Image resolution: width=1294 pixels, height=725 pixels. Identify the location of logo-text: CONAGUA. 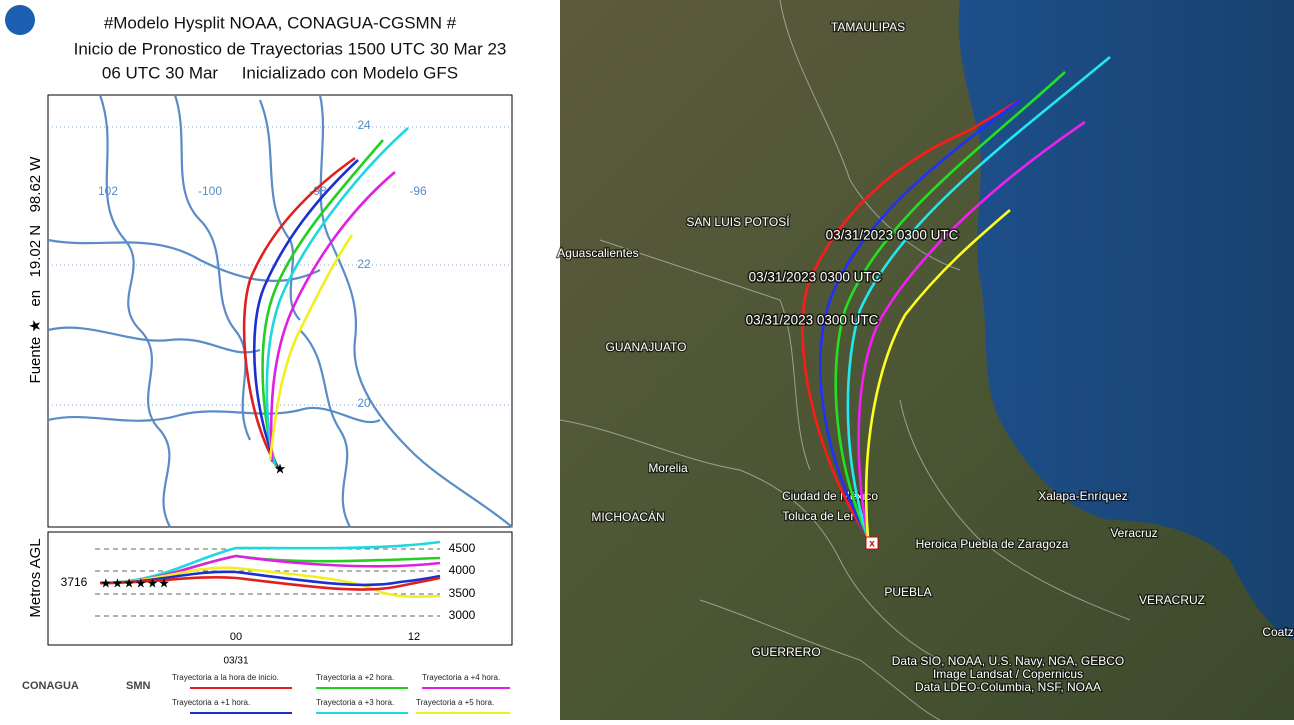
(50, 686).